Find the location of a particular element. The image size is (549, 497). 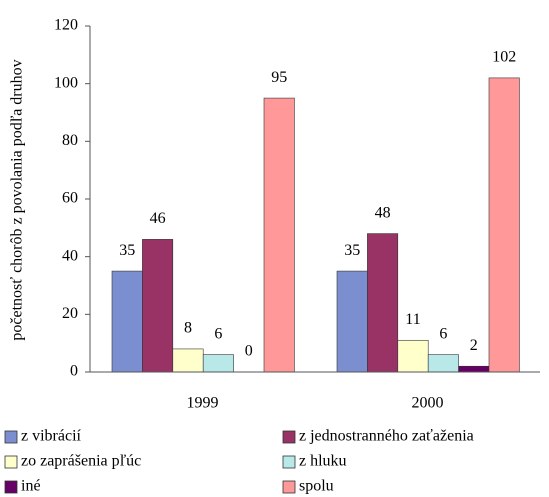

x-tick-label: 1999 is located at coordinates (203, 403).